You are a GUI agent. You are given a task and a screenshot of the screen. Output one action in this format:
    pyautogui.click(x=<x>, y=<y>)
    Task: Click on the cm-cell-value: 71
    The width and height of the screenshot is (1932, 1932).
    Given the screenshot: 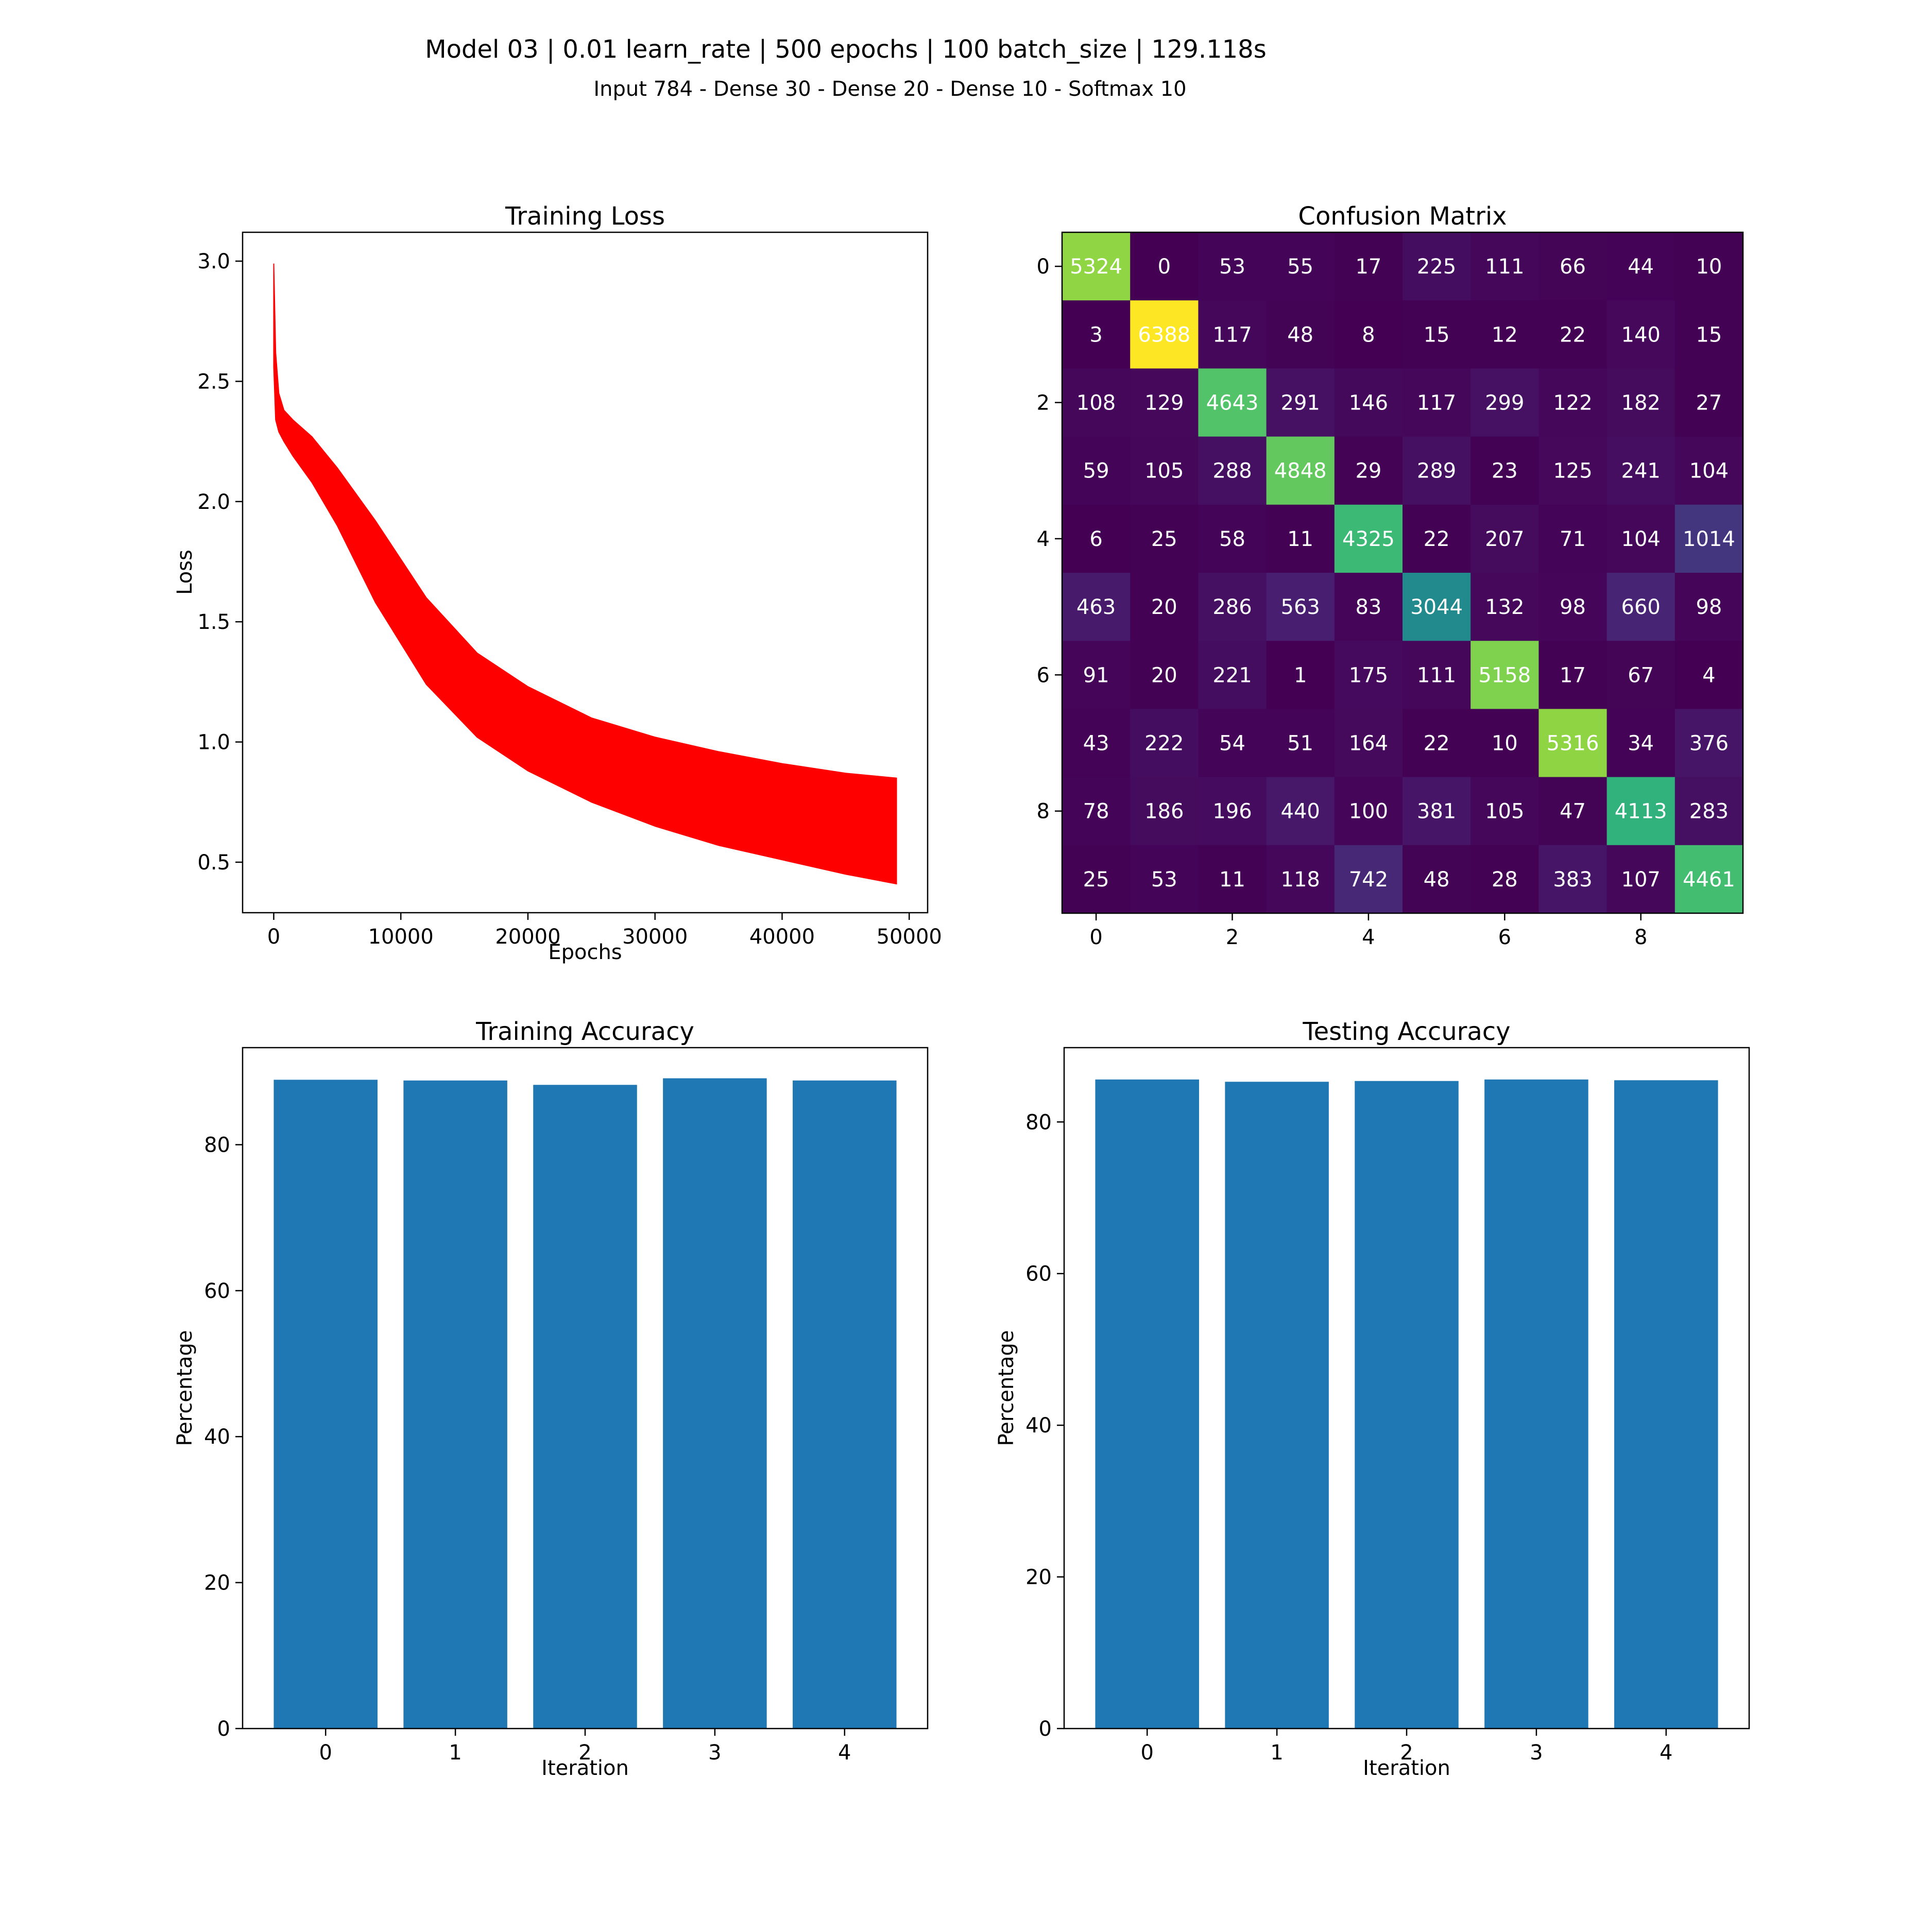 What is the action you would take?
    pyautogui.click(x=1573, y=539)
    